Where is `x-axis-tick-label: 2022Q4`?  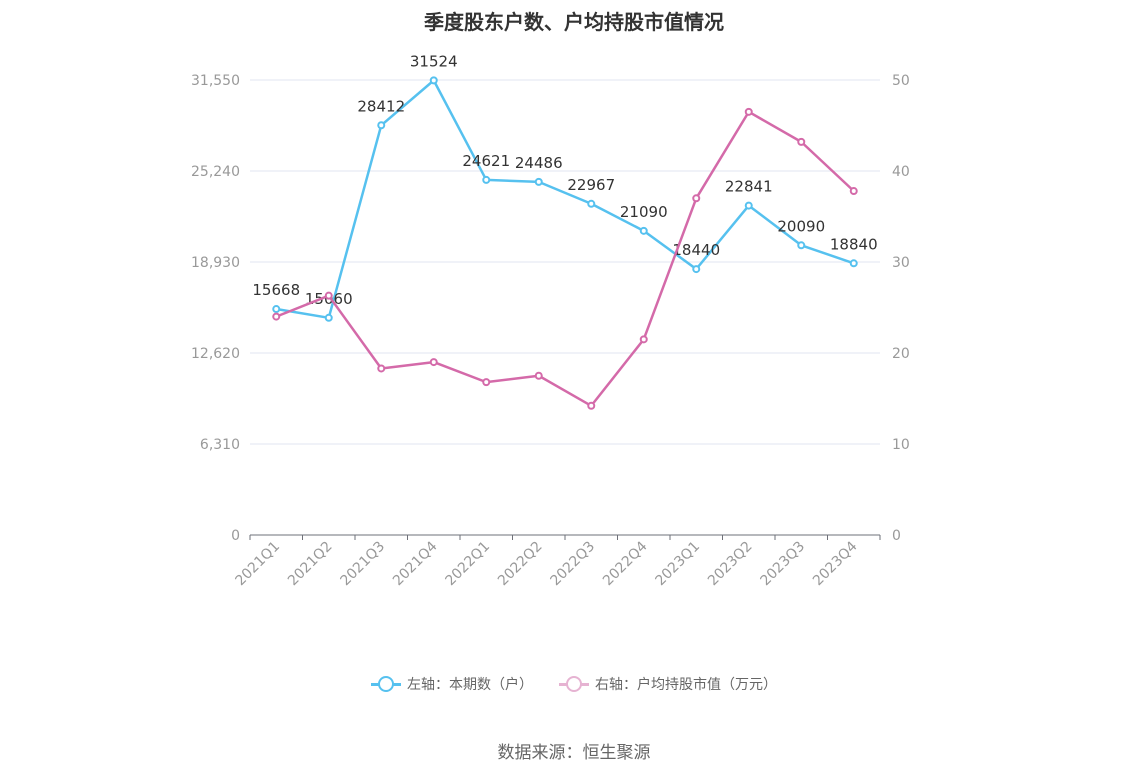
x-axis-tick-label: 2022Q4 is located at coordinates (625, 563).